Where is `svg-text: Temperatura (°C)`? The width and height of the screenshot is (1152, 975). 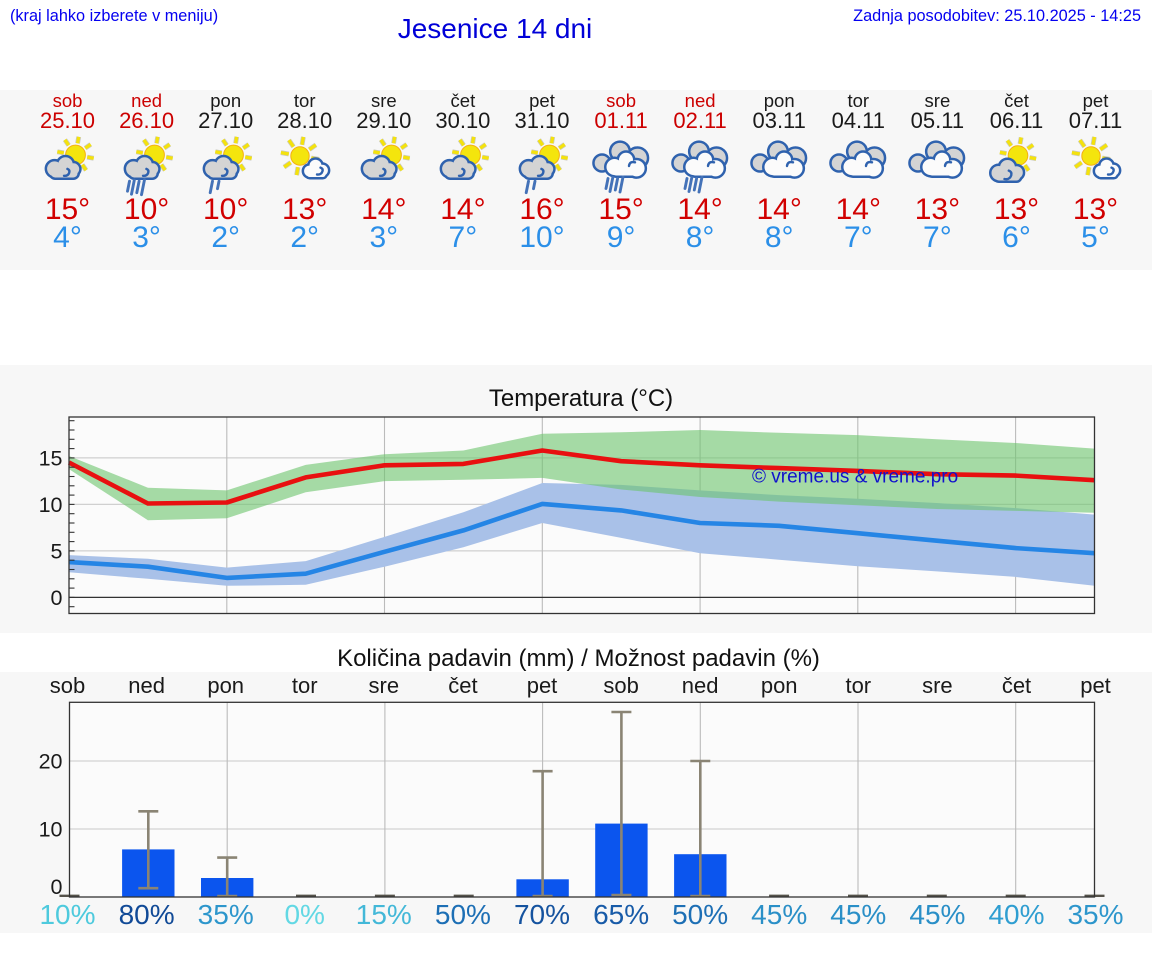 svg-text: Temperatura (°C) is located at coordinates (581, 398).